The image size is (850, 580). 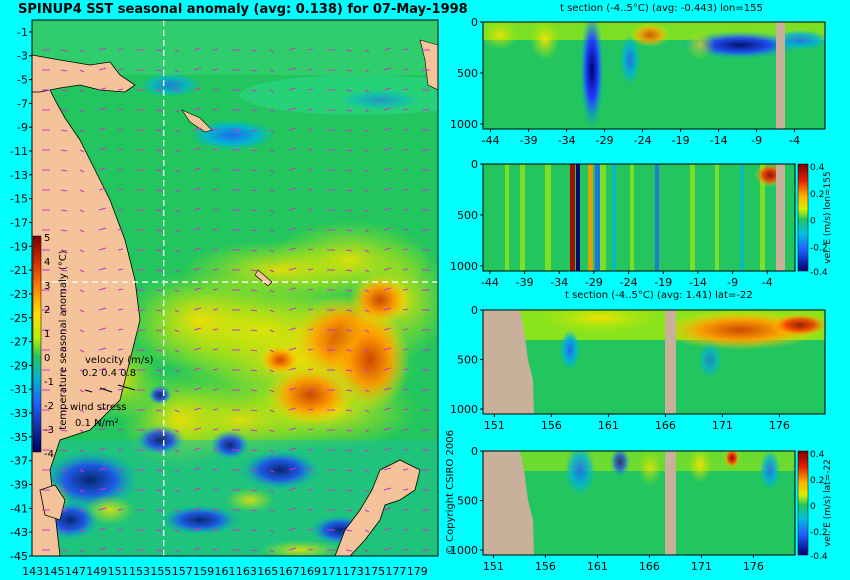 What do you see at coordinates (630, 60) in the screenshot?
I see `cool-column` at bounding box center [630, 60].